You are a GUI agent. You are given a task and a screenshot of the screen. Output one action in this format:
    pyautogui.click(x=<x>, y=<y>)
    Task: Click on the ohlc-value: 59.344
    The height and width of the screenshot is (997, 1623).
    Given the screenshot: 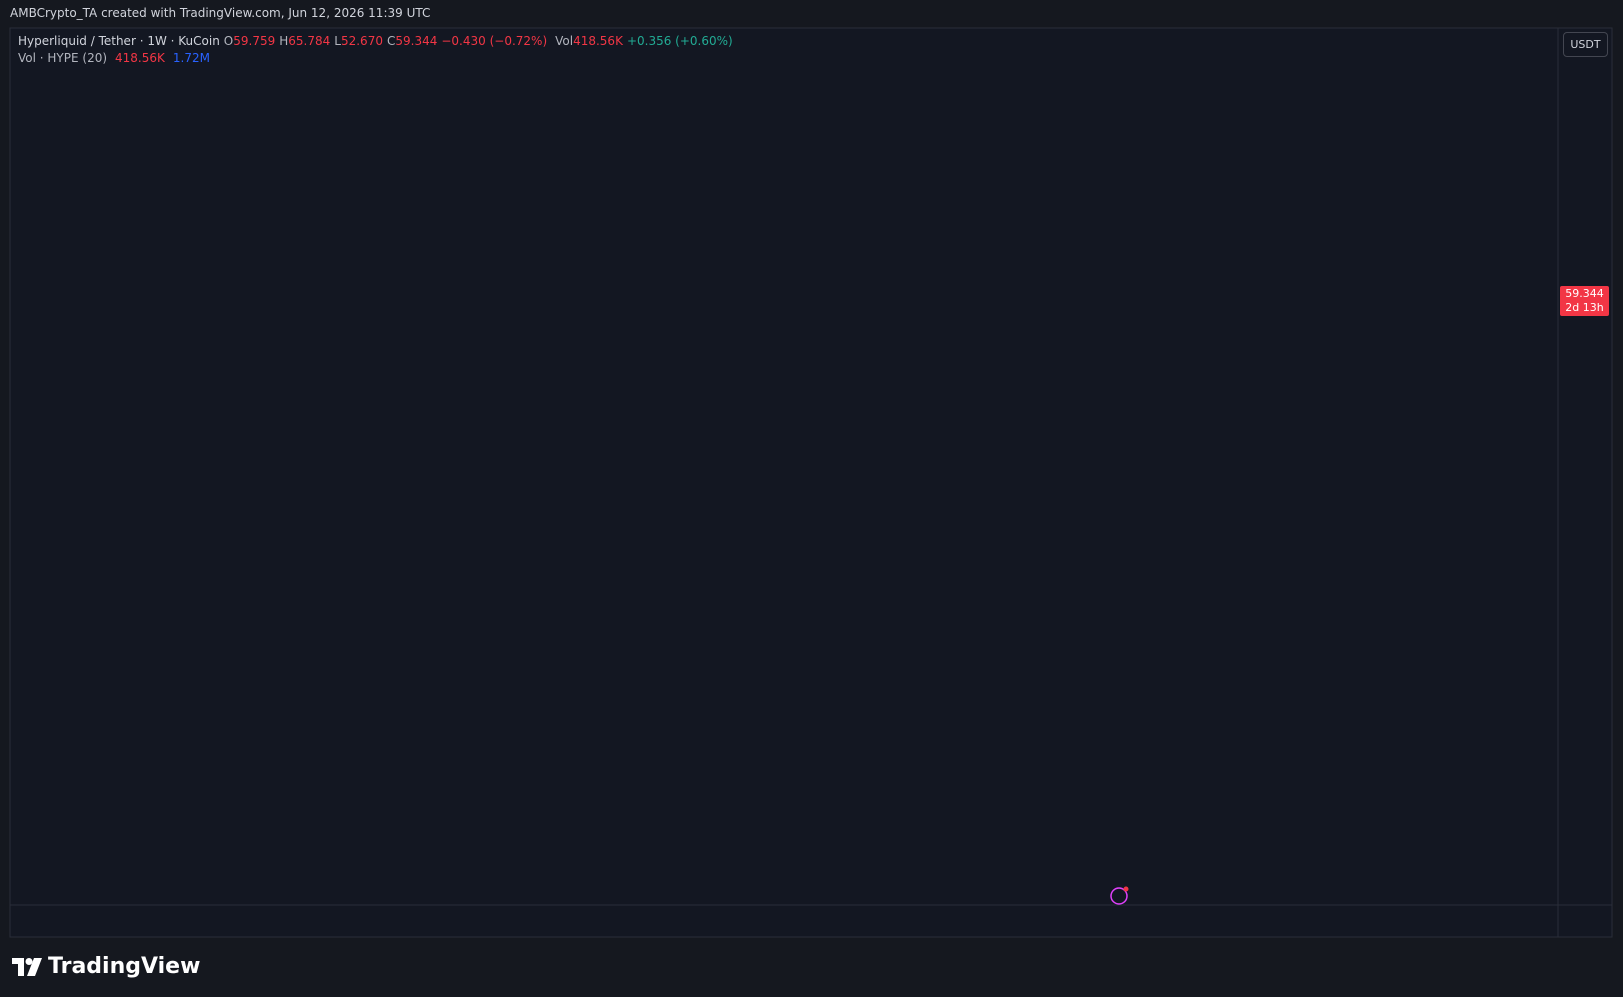 What is the action you would take?
    pyautogui.click(x=416, y=41)
    